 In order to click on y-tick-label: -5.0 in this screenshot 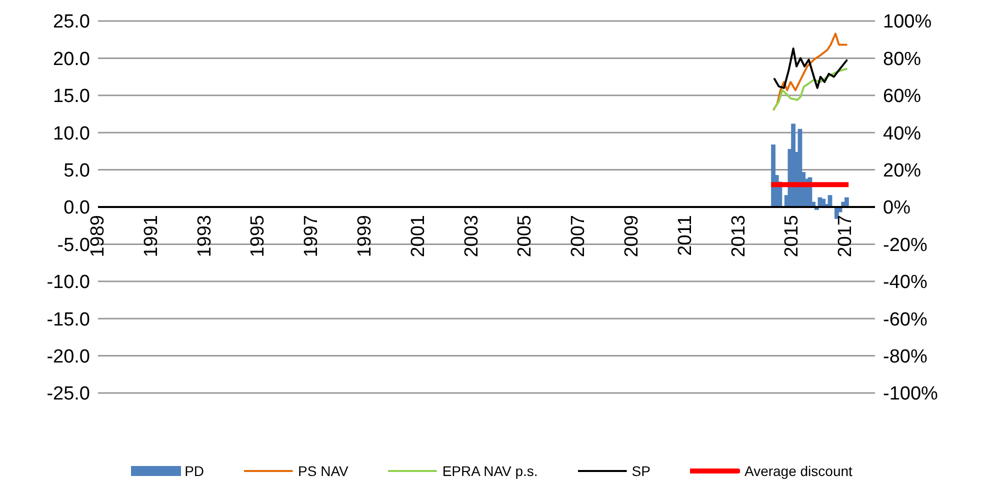, I will do `click(73, 245)`.